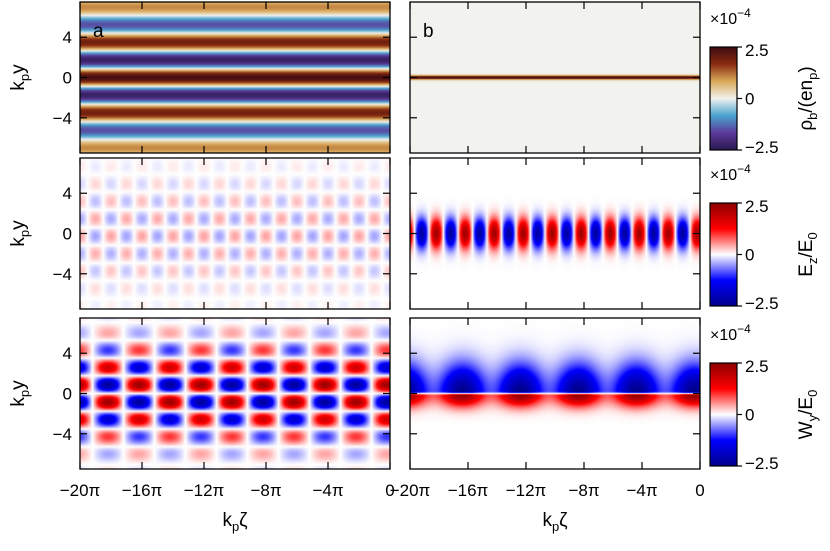 This screenshot has width=830, height=551. Describe the element at coordinates (555, 233) in the screenshot. I see `heatmap-E-z-b` at that location.